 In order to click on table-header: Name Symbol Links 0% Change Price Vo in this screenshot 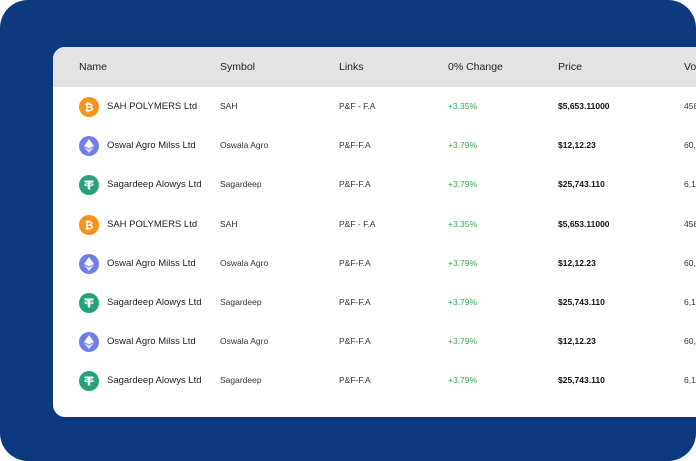, I will do `click(374, 67)`.